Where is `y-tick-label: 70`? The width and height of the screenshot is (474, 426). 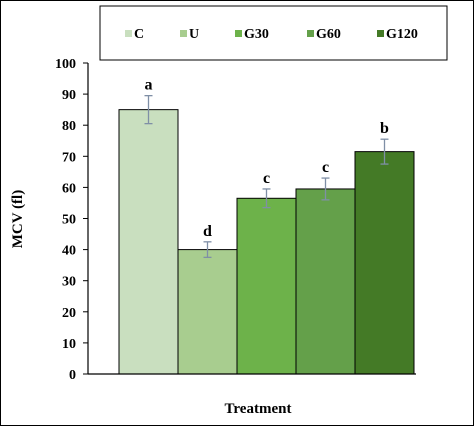 y-tick-label: 70 is located at coordinates (69, 157).